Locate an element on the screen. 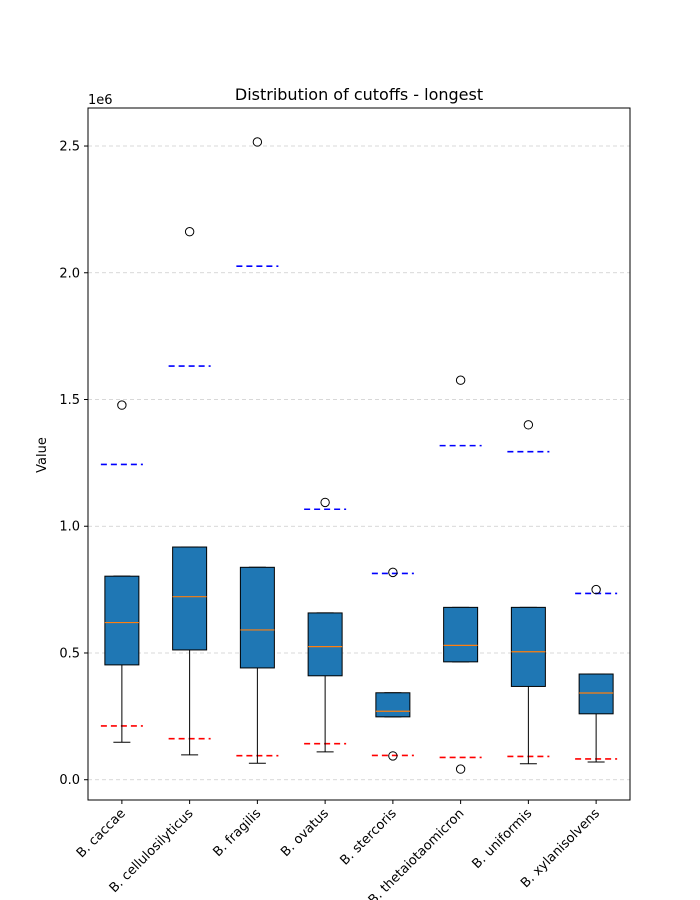 The height and width of the screenshot is (900, 700). x-tick-label: B. ovatus is located at coordinates (305, 833).